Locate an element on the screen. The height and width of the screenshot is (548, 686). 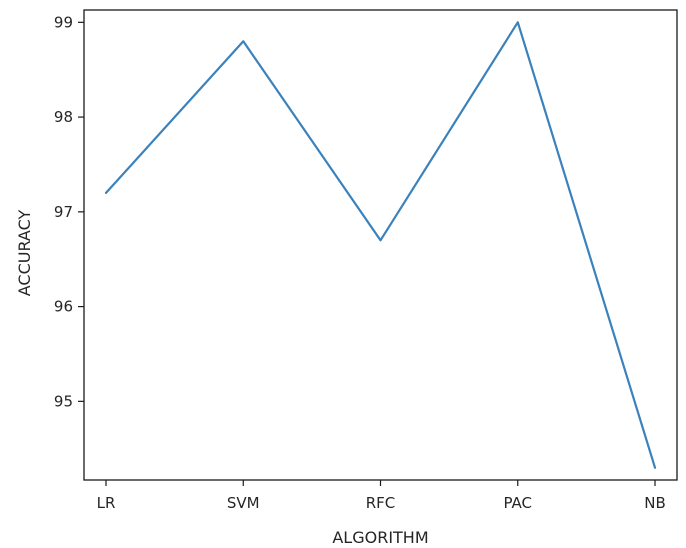
y-tick-label: 95 is located at coordinates (63, 401).